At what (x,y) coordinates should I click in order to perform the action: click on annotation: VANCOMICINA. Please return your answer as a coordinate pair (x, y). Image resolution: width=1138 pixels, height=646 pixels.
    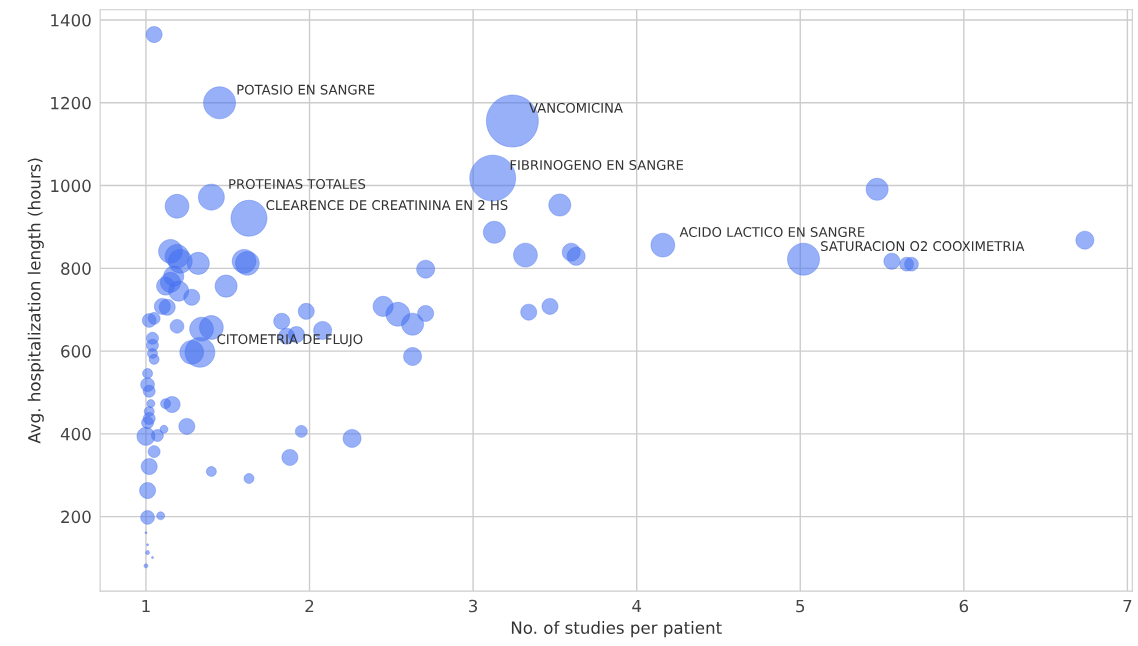
    Looking at the image, I should click on (576, 107).